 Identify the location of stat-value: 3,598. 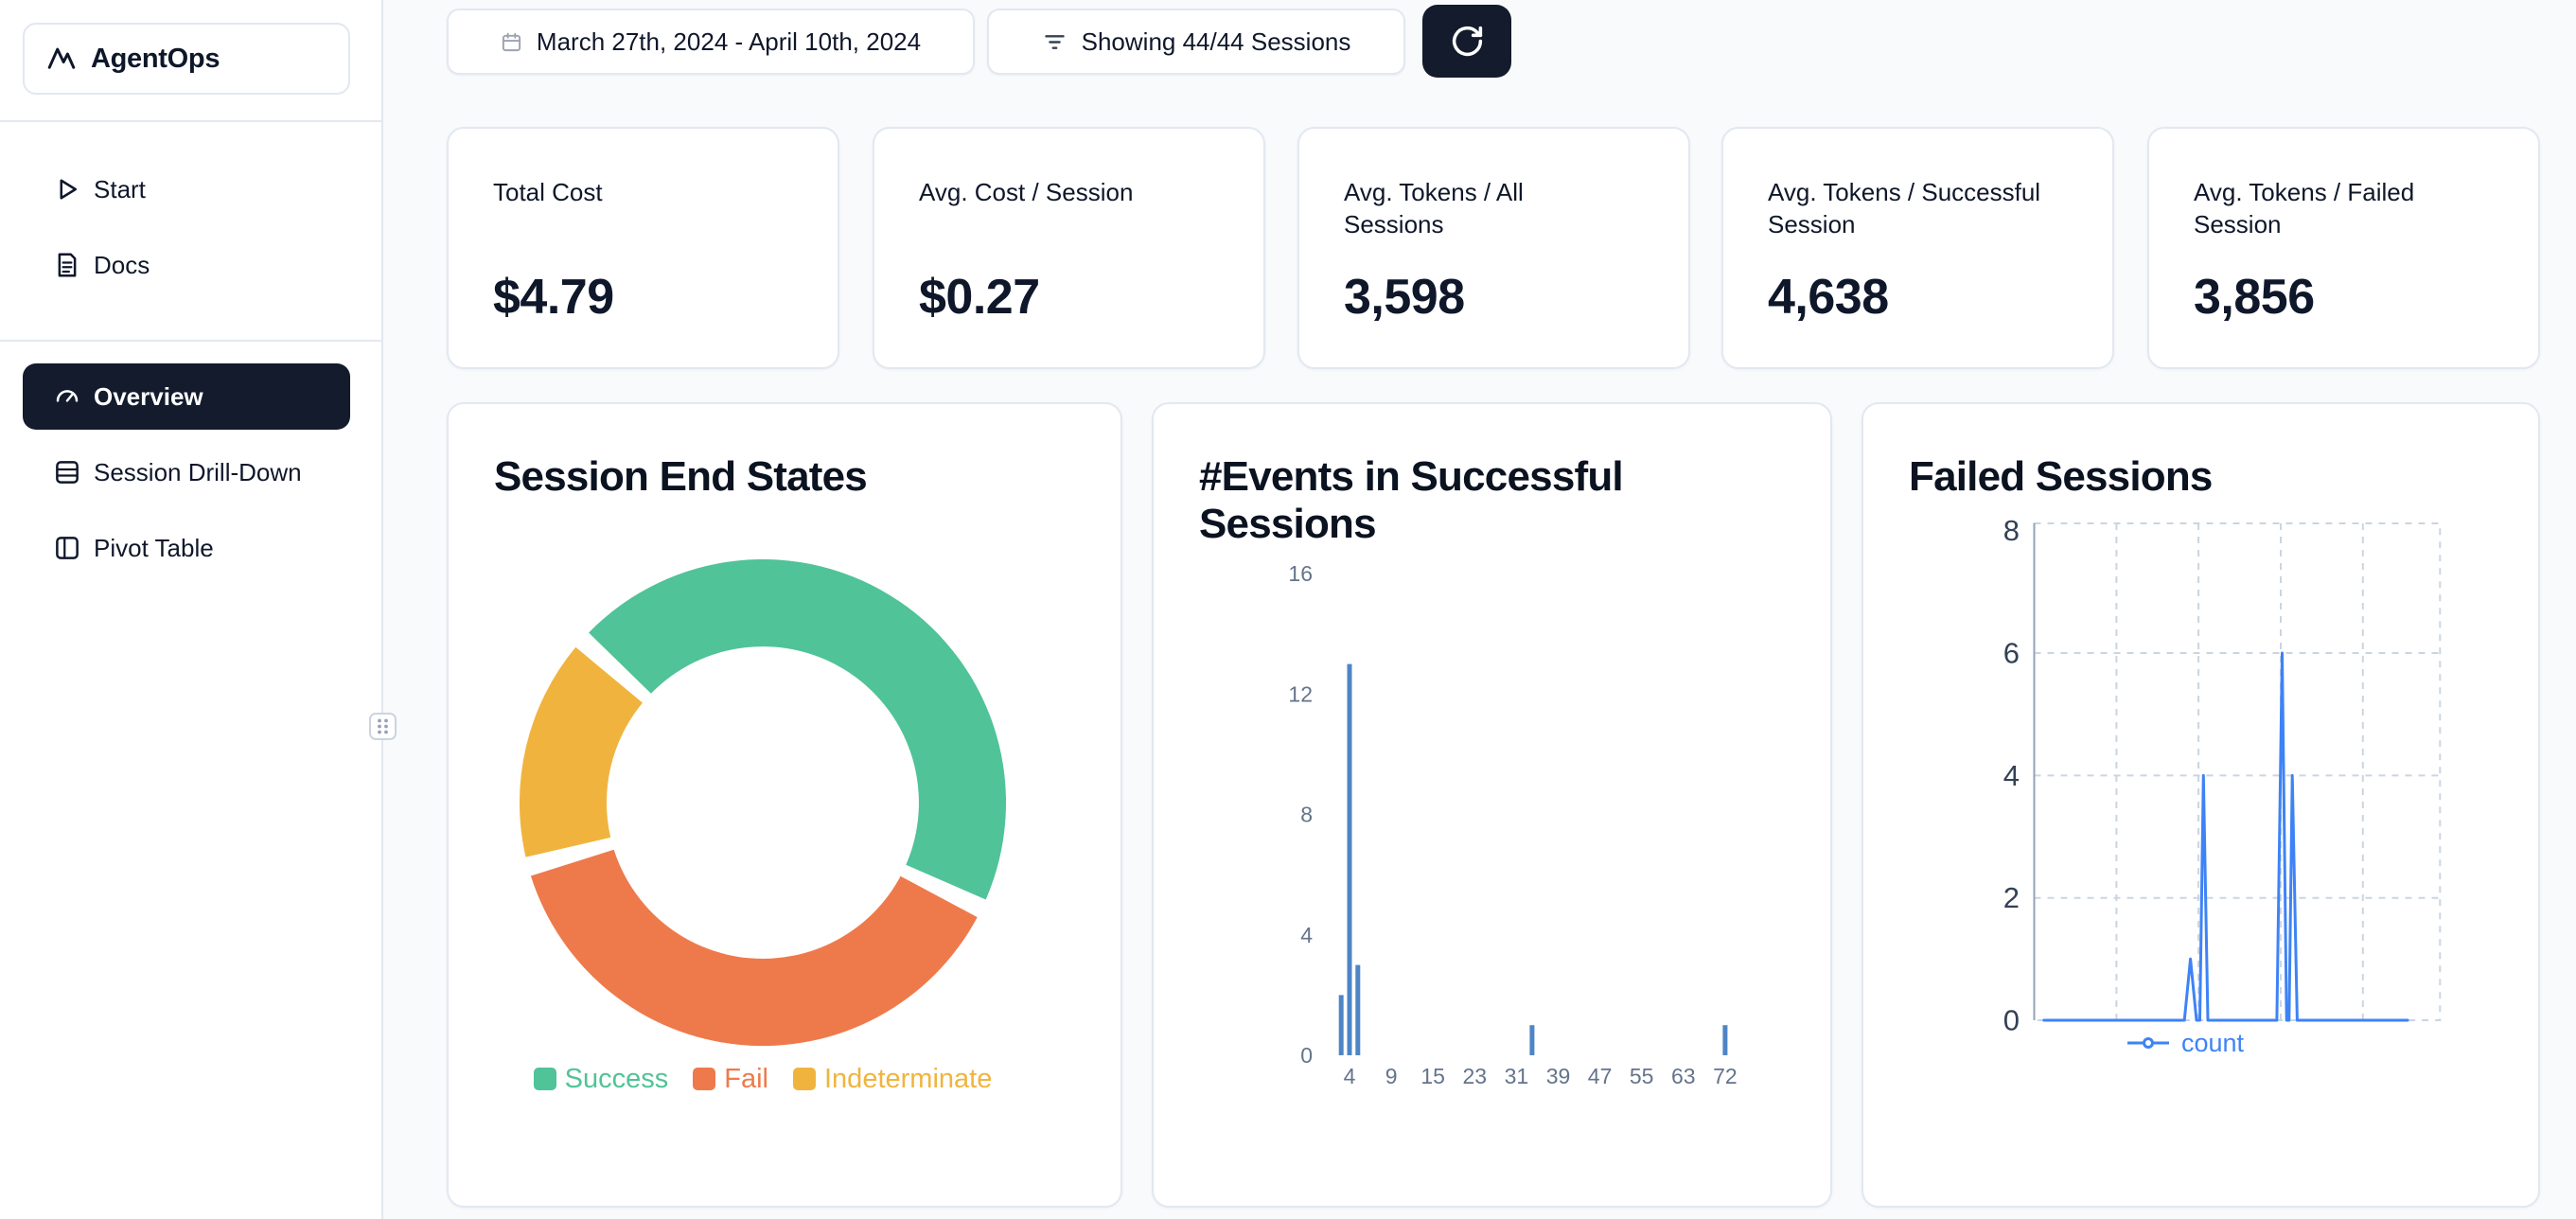
(1404, 297).